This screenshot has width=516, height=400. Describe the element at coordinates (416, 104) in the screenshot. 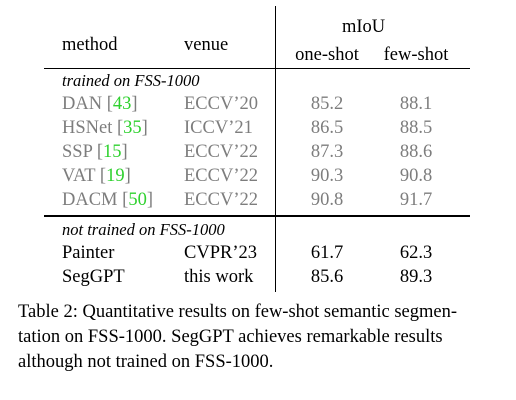

I see `few-shot-value: 88.1` at that location.